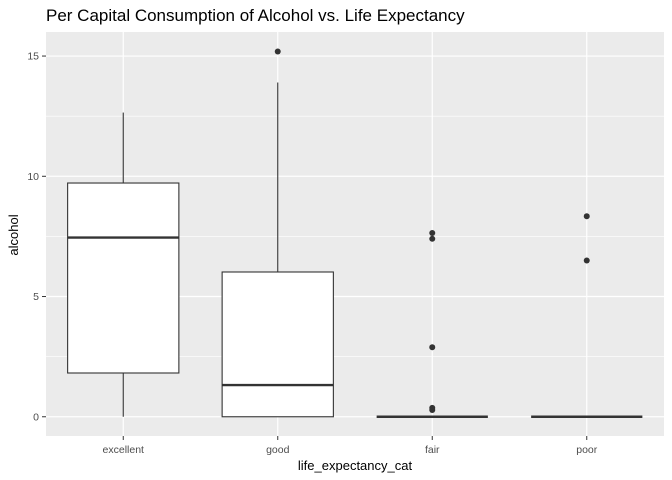 This screenshot has width=672, height=480. I want to click on y-tick-label: 5, so click(36, 297).